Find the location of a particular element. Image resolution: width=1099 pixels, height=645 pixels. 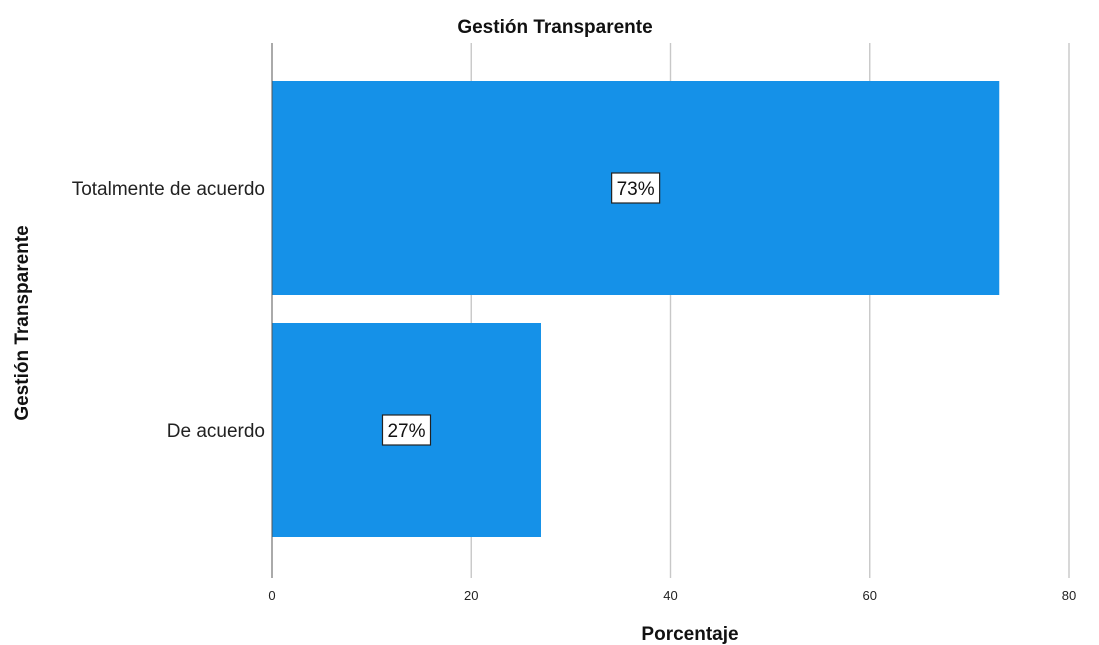

tick-labels: 0 20 40 60 80 is located at coordinates (672, 595).